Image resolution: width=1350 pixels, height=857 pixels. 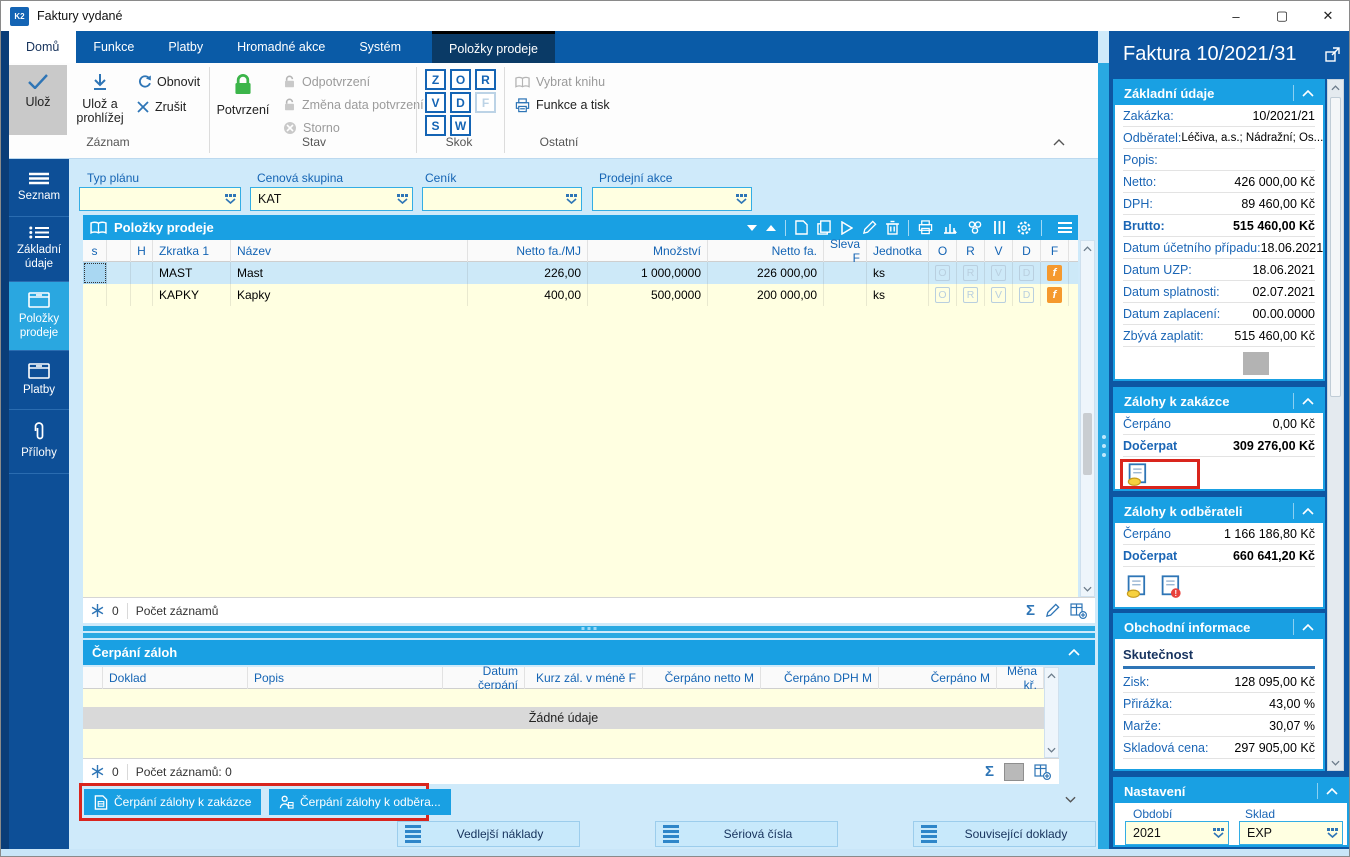 What do you see at coordinates (353, 105) in the screenshot?
I see `change-confirm-date-button: Změna data potvrzení` at bounding box center [353, 105].